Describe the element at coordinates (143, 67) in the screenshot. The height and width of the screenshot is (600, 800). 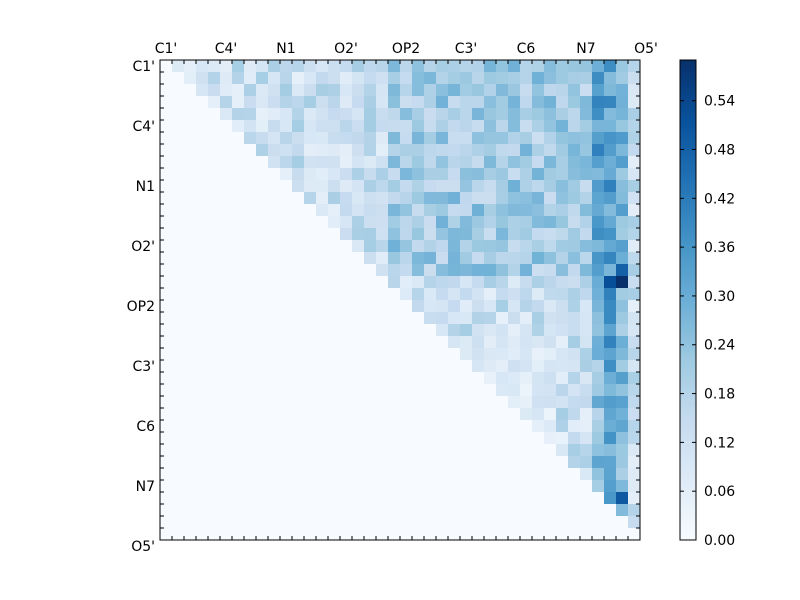
I see `y-tick-label: C1'` at that location.